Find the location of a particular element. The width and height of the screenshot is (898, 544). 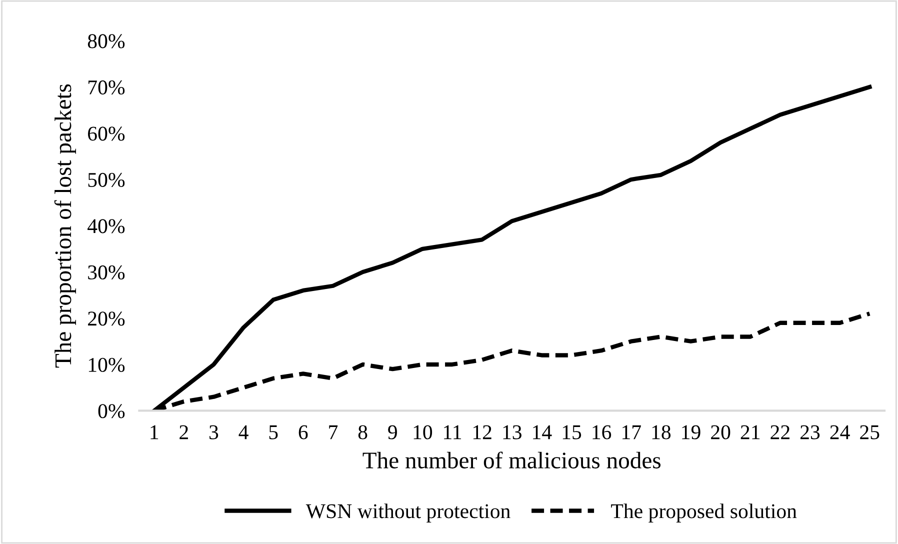

x-tick-label: 2 is located at coordinates (184, 432).